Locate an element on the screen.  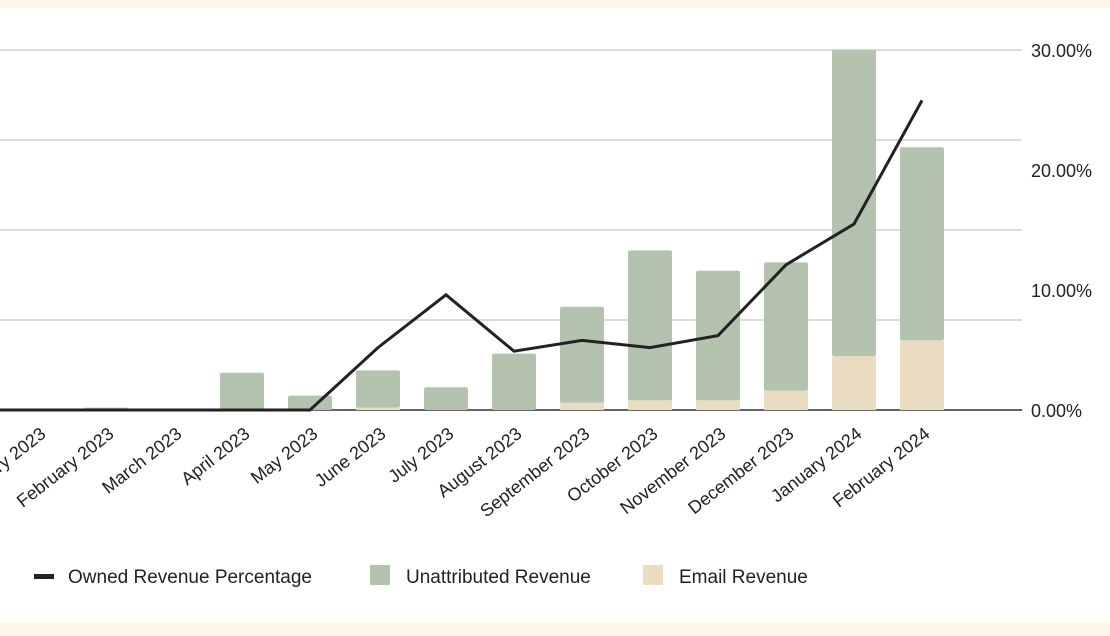
right-axis-ticks: 0.00% 10.00% 20.00% 30.00% is located at coordinates (1061, 231).